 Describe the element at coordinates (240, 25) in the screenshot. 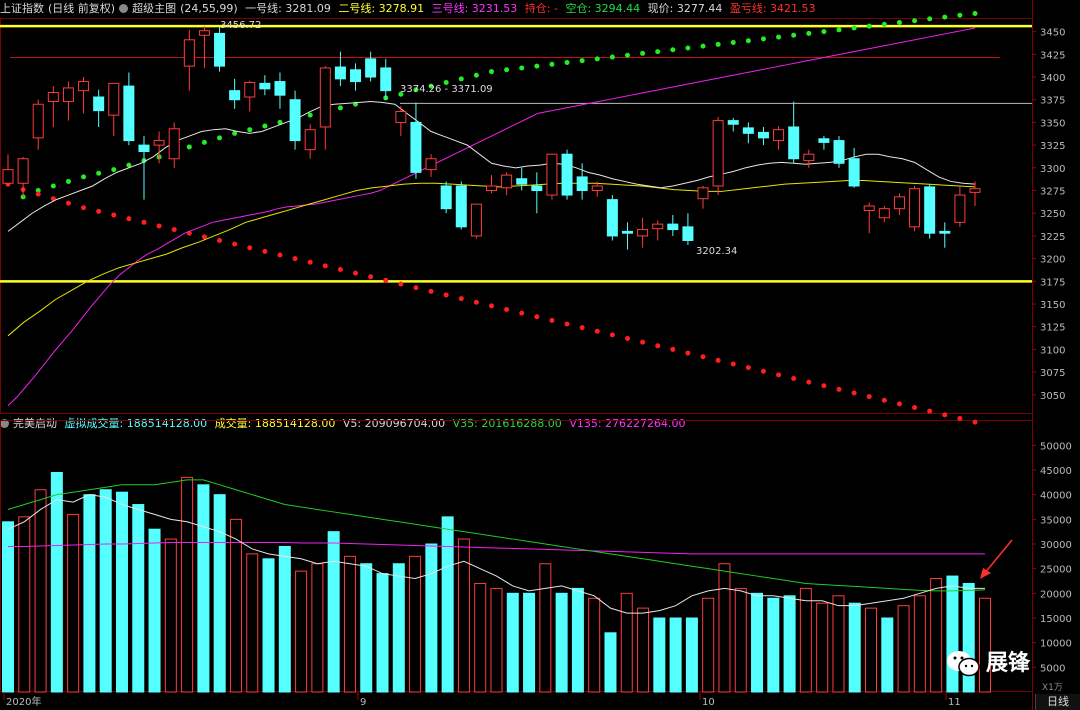

I see `price-annotation: 3456.72` at that location.